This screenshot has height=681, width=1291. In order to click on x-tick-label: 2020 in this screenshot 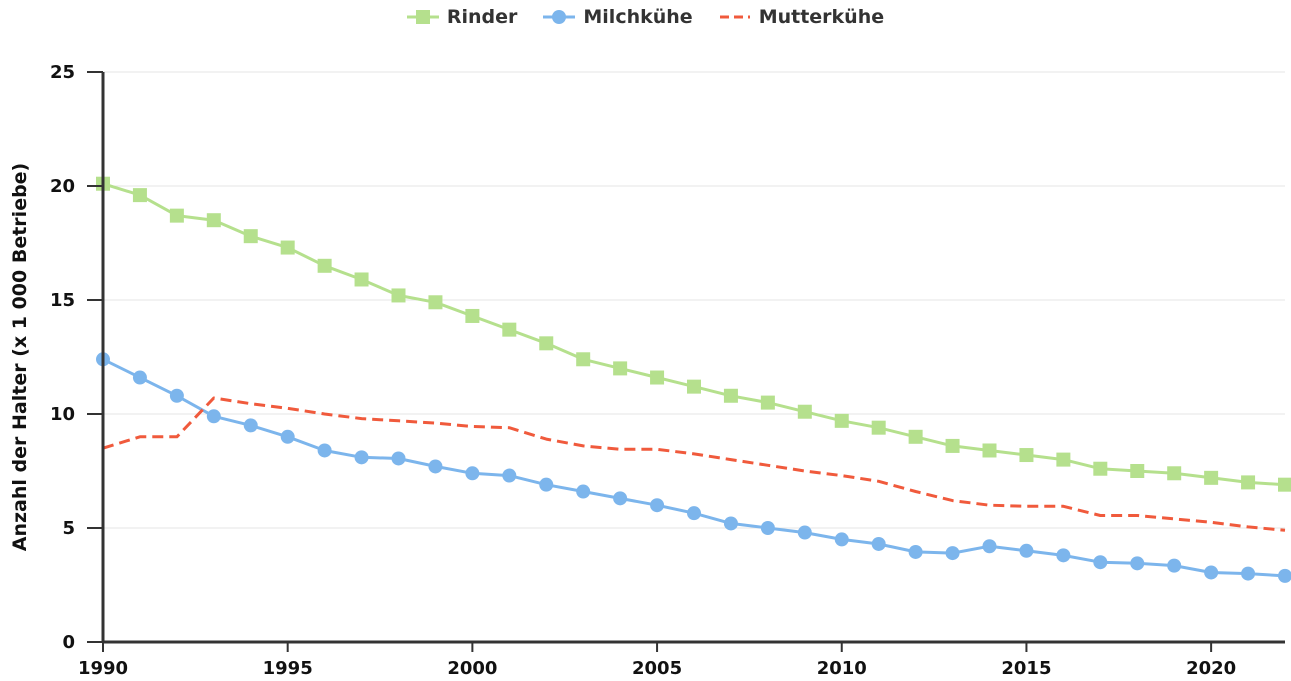, I will do `click(1211, 668)`.